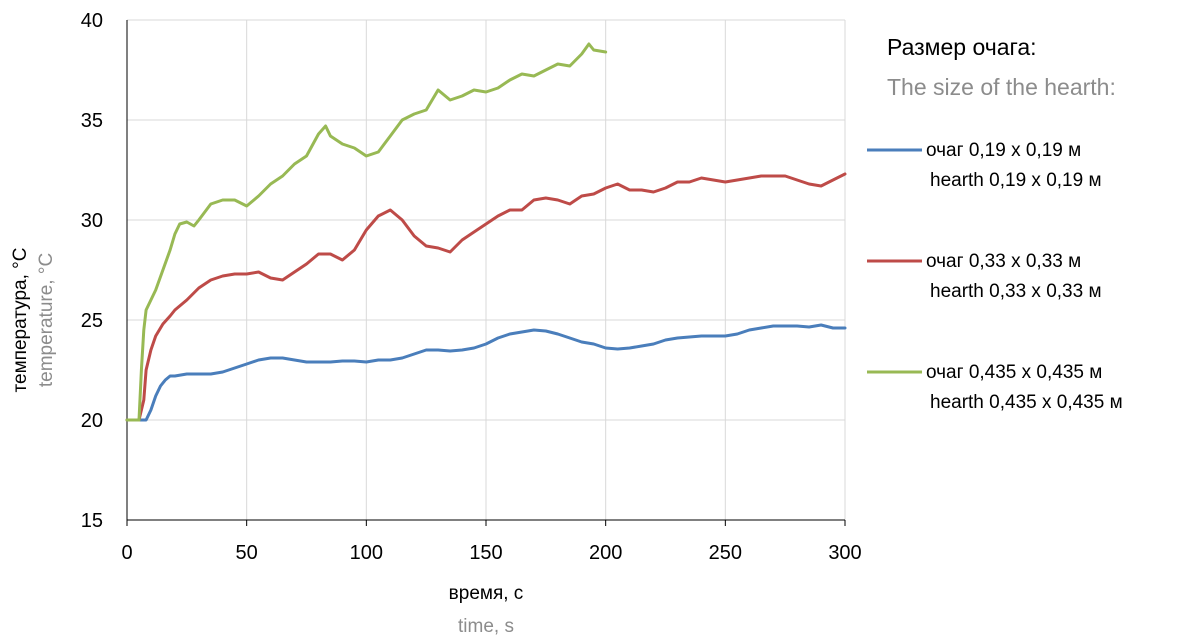  I want to click on x-axis-label: время, с, so click(486, 593).